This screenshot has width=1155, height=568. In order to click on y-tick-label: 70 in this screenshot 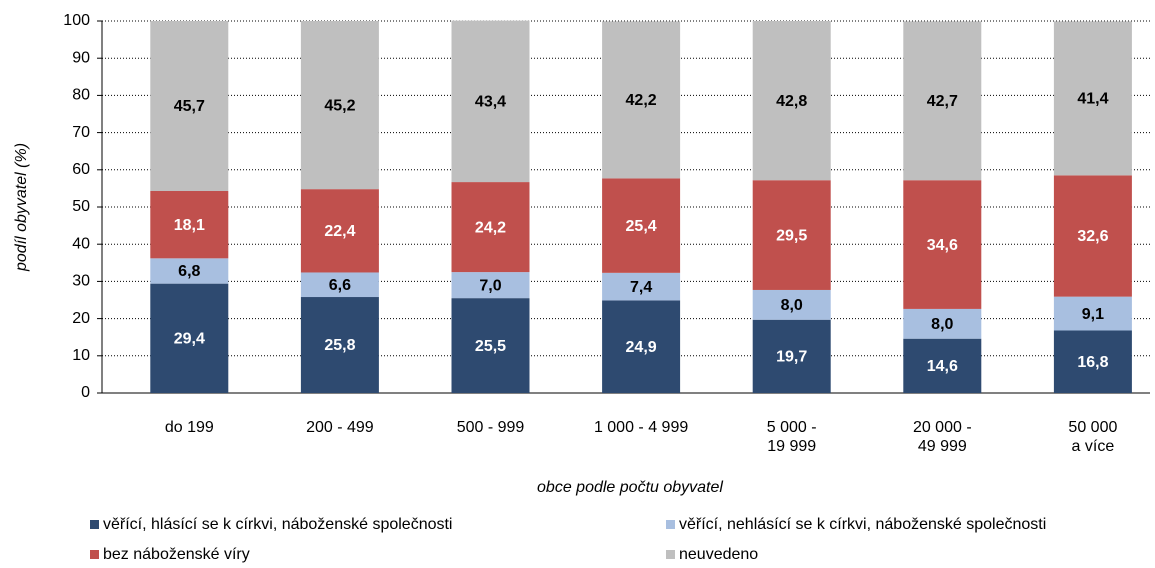, I will do `click(81, 132)`.